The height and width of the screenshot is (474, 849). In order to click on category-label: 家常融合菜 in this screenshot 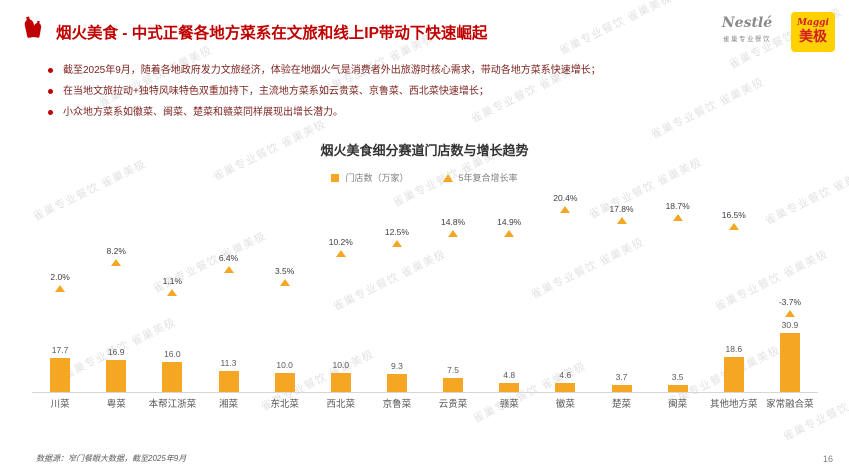, I will do `click(790, 404)`.